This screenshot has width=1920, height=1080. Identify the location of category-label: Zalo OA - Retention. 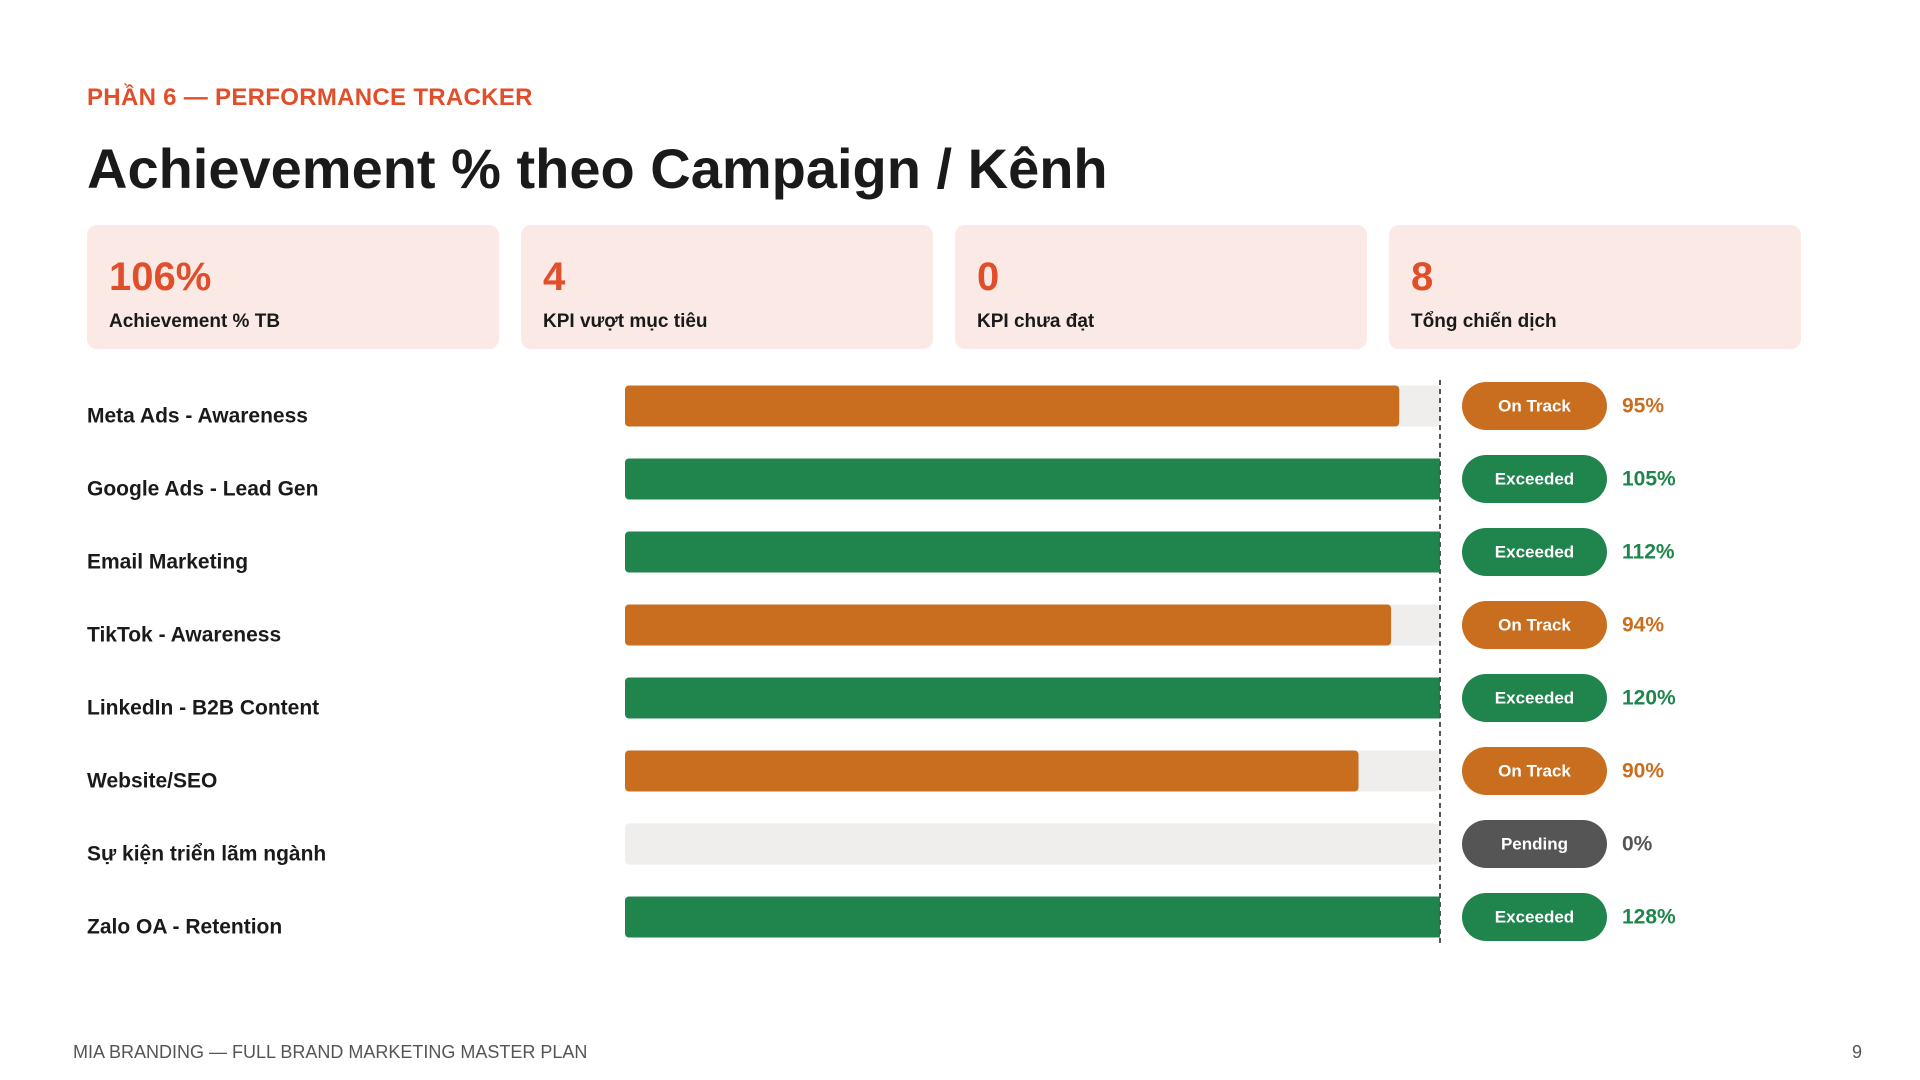
(184, 927).